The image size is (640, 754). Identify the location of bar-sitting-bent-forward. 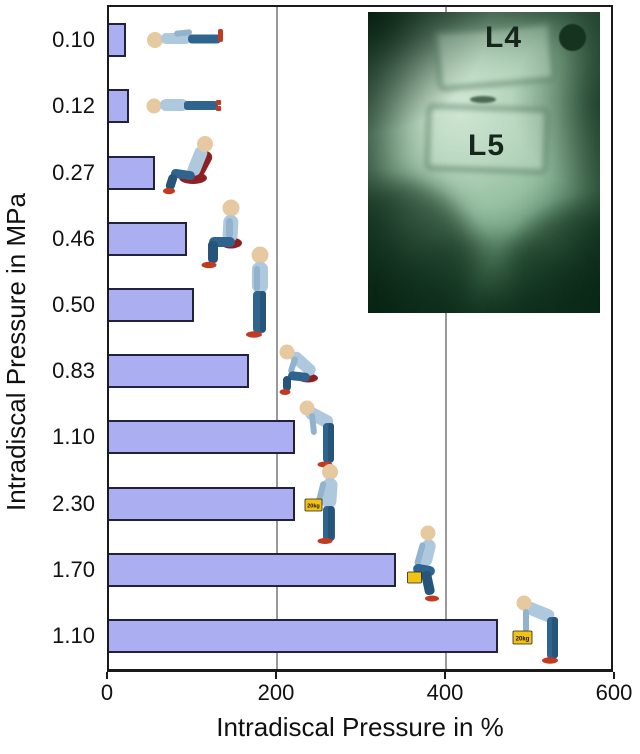
(179, 371).